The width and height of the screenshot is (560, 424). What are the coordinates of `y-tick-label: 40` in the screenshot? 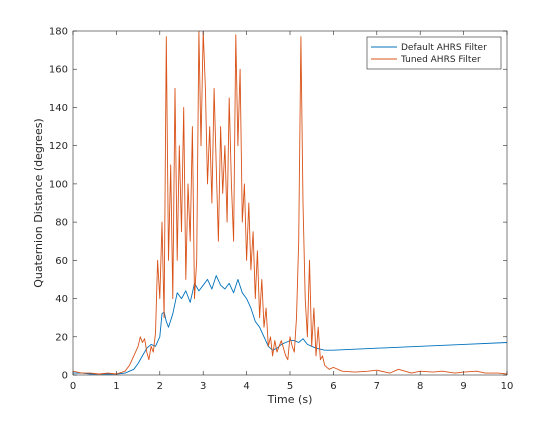 It's located at (61, 299).